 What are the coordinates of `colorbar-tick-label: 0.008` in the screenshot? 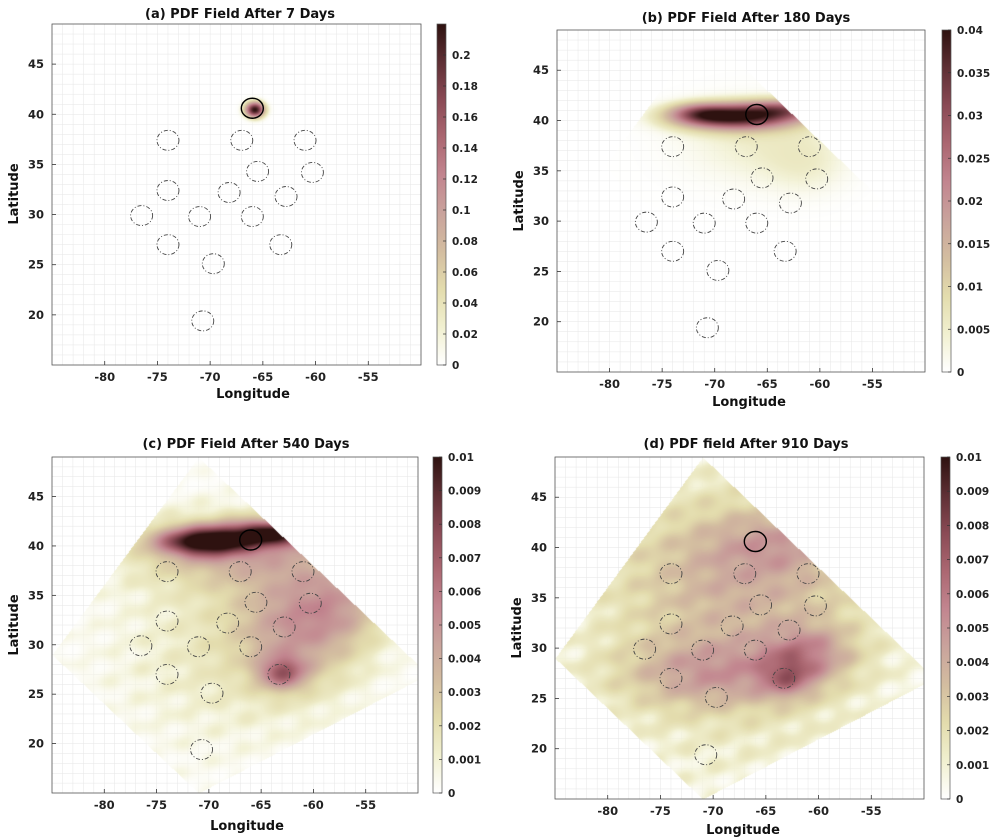 It's located at (972, 526).